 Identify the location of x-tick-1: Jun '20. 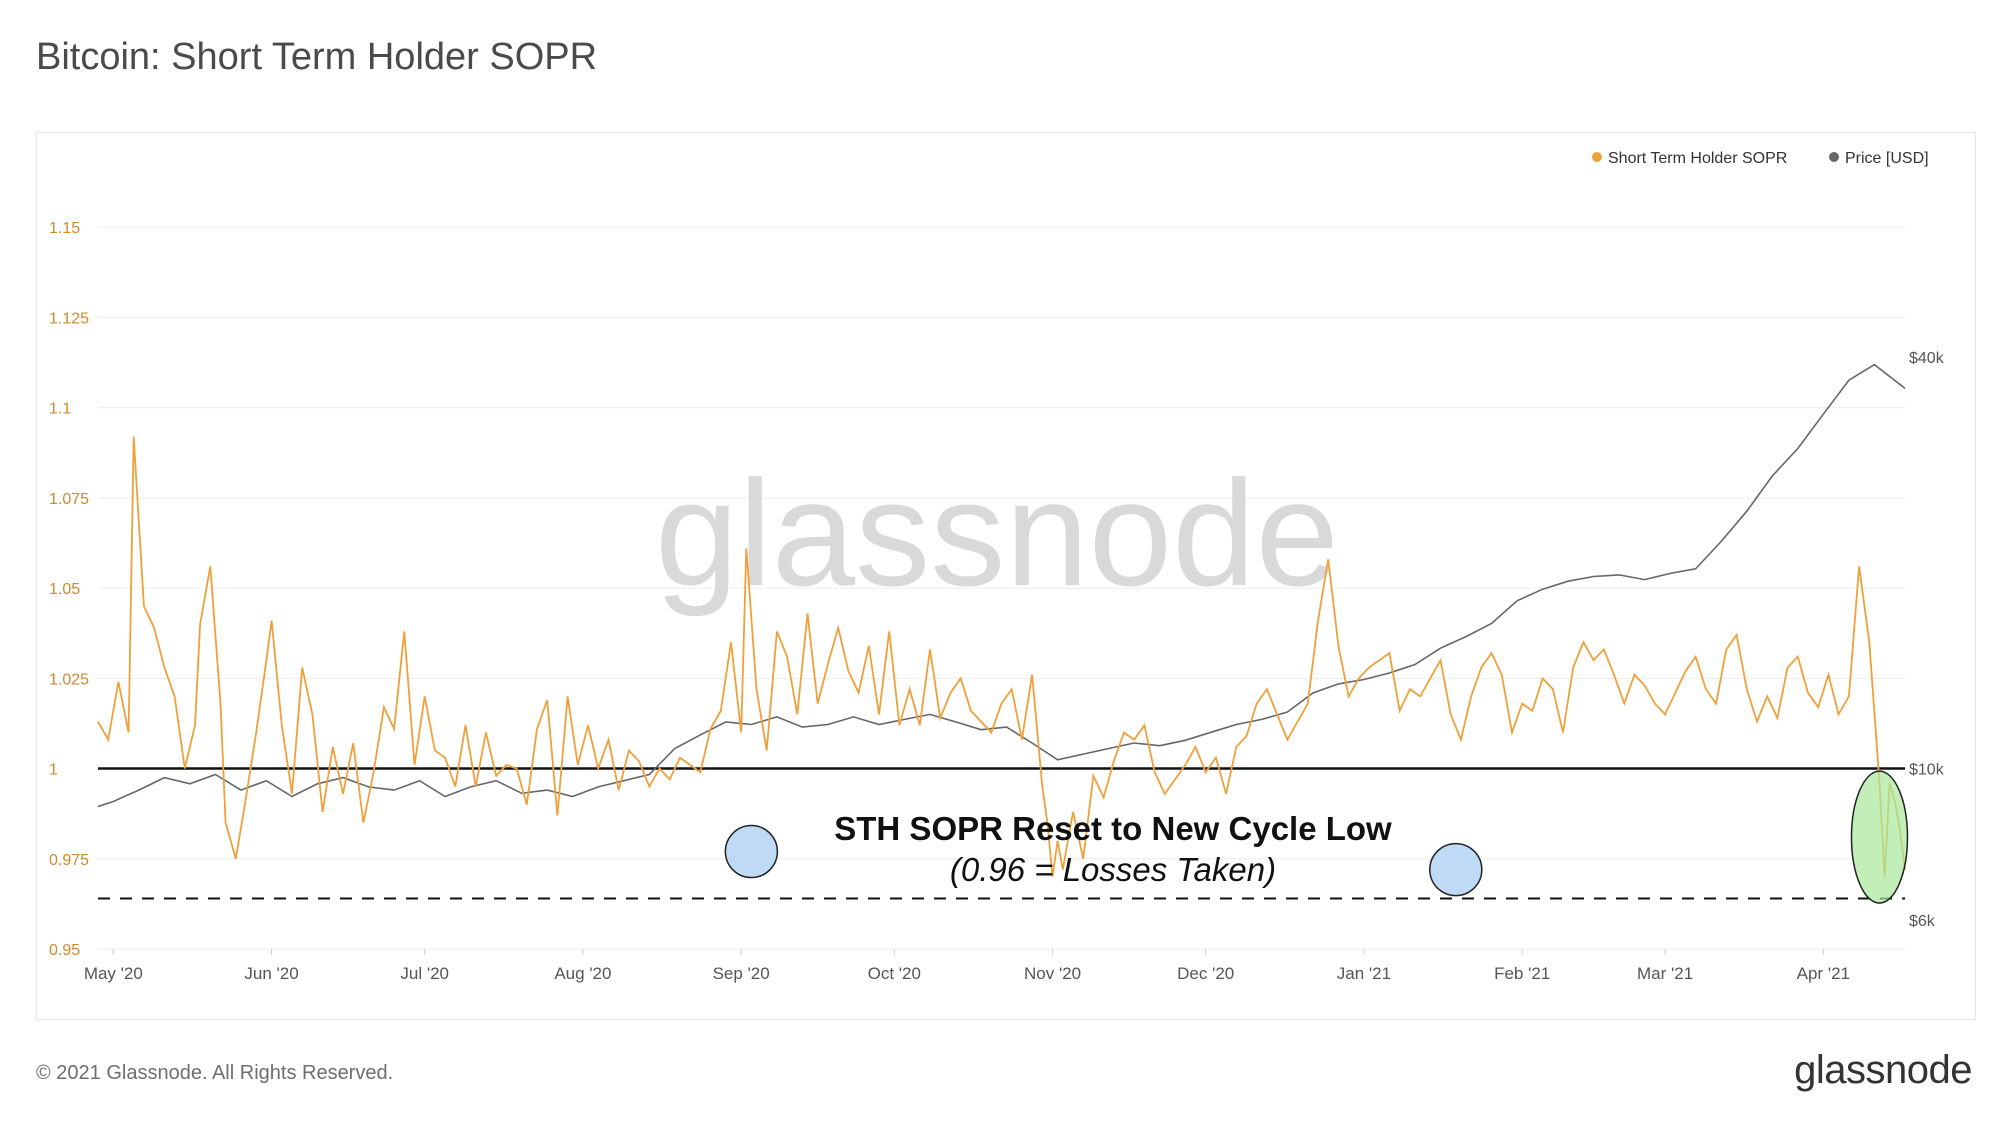
(271, 973).